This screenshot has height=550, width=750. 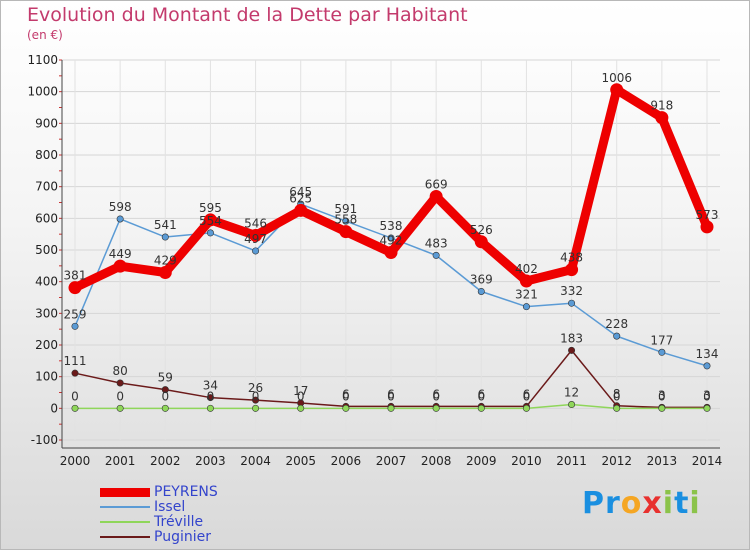 What do you see at coordinates (391, 461) in the screenshot?
I see `x-tick-label: 2007` at bounding box center [391, 461].